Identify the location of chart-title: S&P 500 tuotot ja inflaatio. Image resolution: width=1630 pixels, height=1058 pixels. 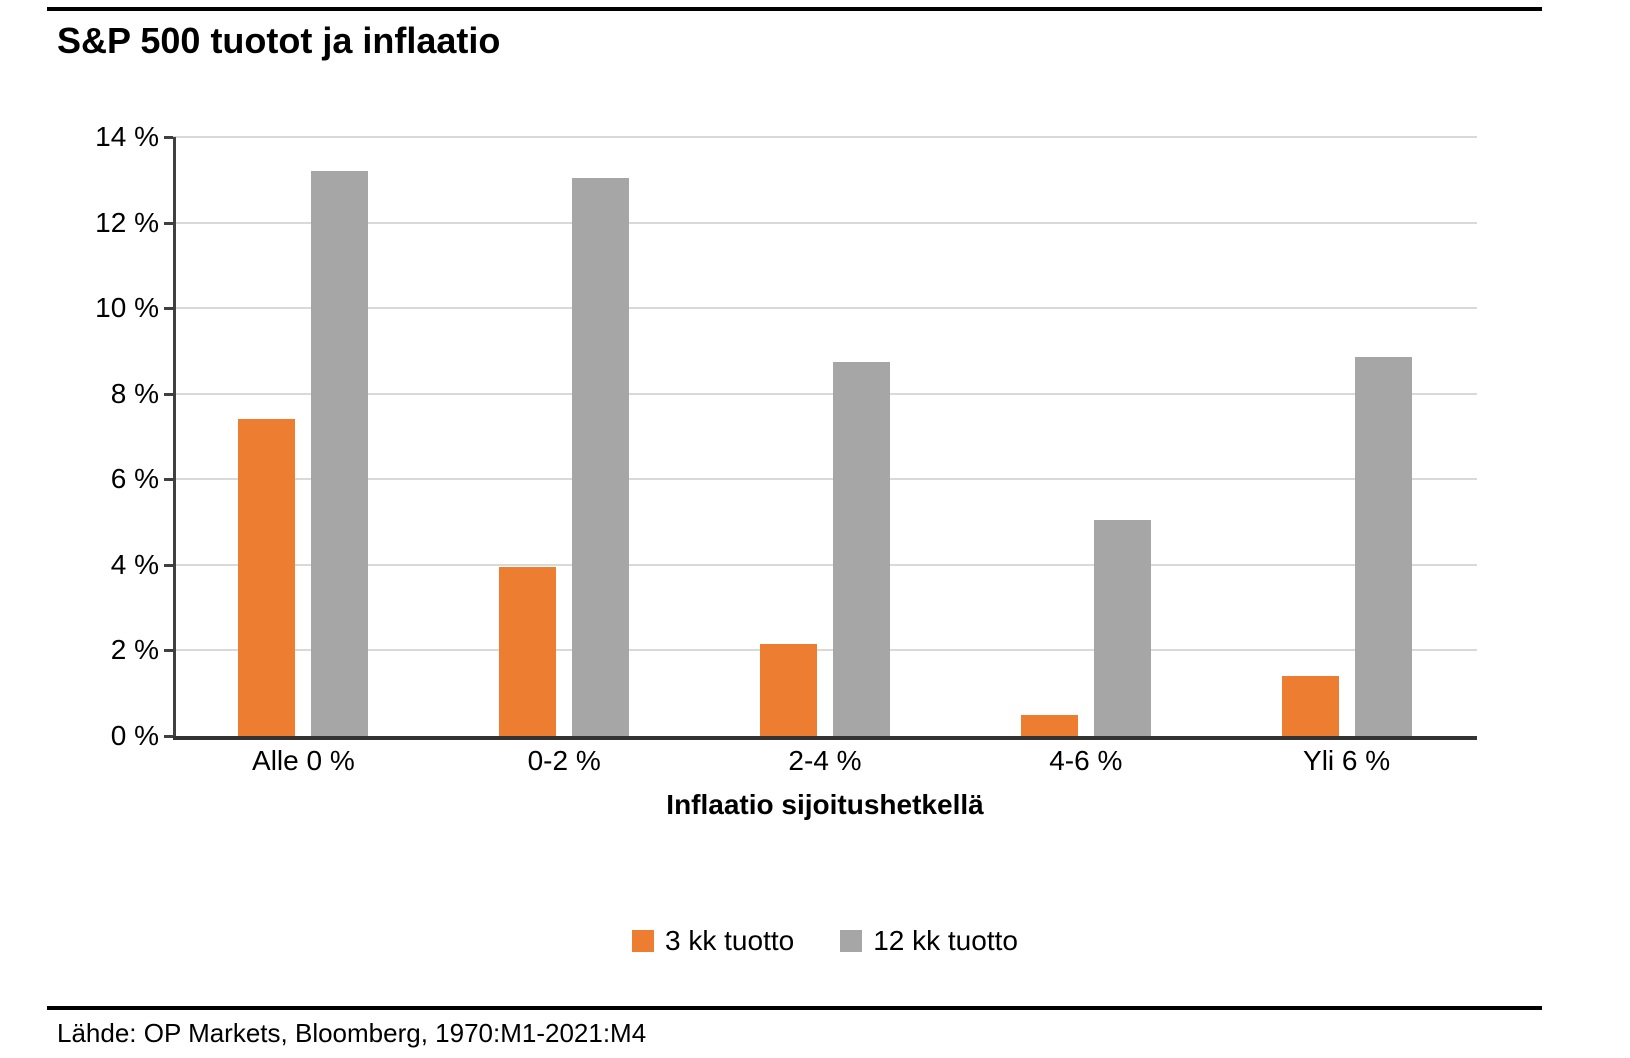
(279, 40).